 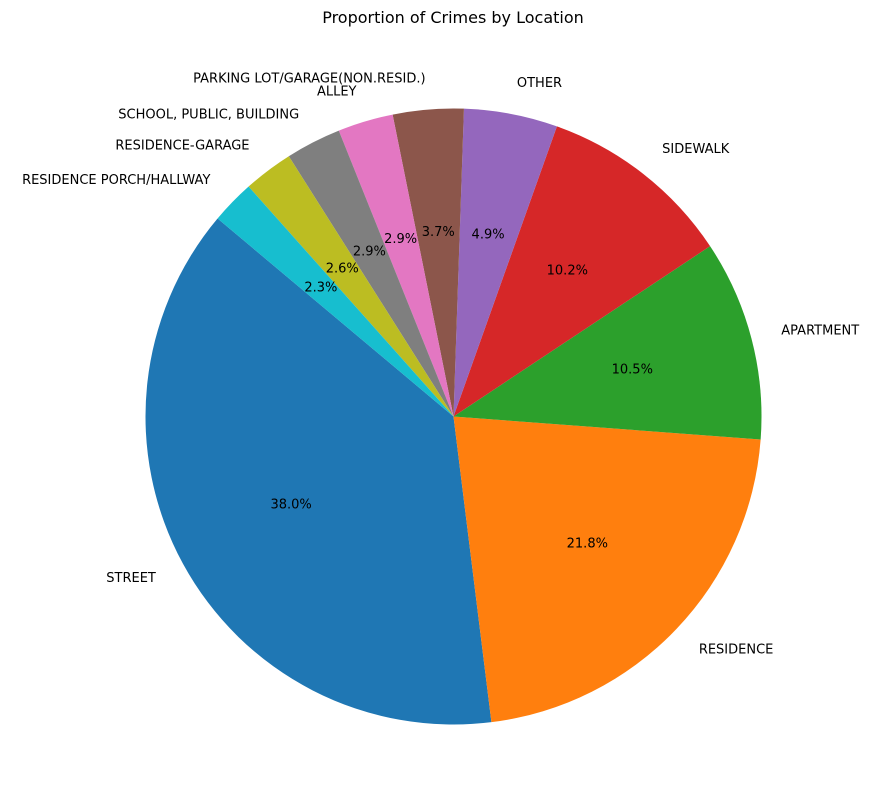 I want to click on category-label-apartment: APARTMENT, so click(x=820, y=330).